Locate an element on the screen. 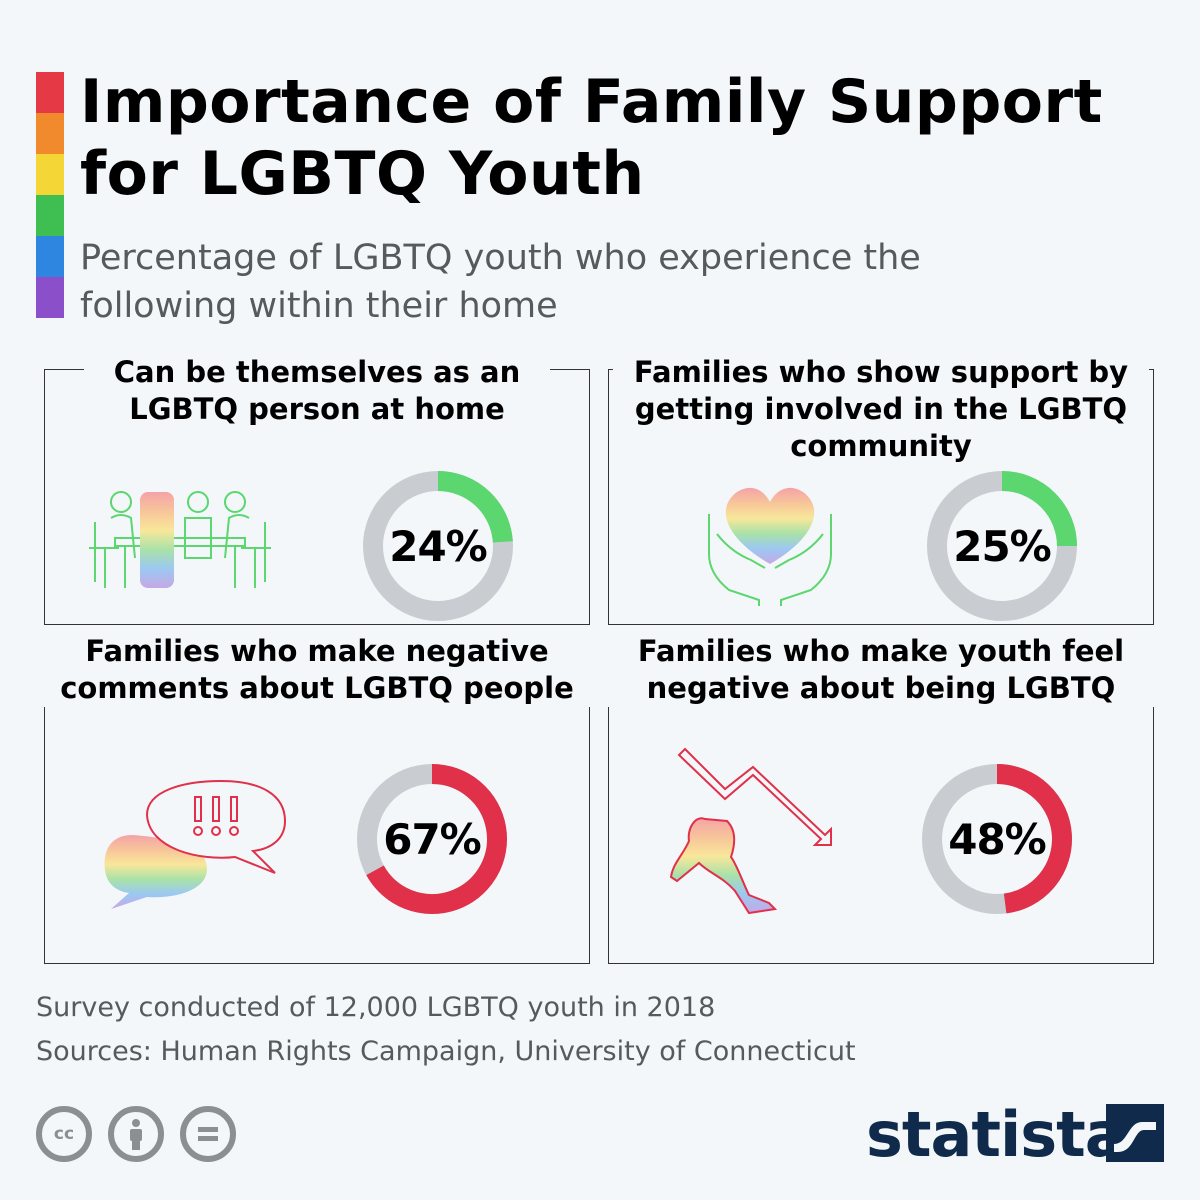  donut-value-label: 67% is located at coordinates (432, 839).